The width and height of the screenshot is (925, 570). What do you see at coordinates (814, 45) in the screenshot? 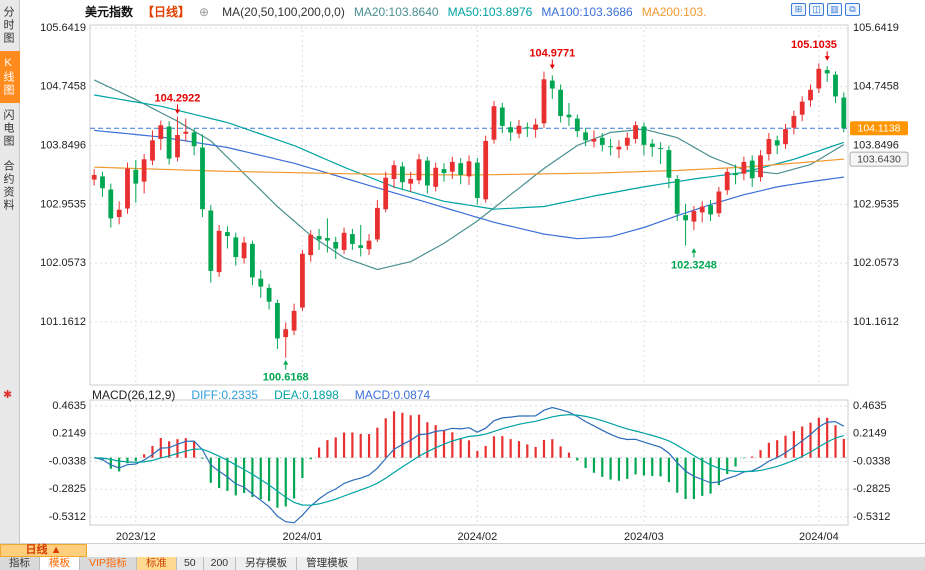
I see `svg-text: 105.1035` at bounding box center [814, 45].